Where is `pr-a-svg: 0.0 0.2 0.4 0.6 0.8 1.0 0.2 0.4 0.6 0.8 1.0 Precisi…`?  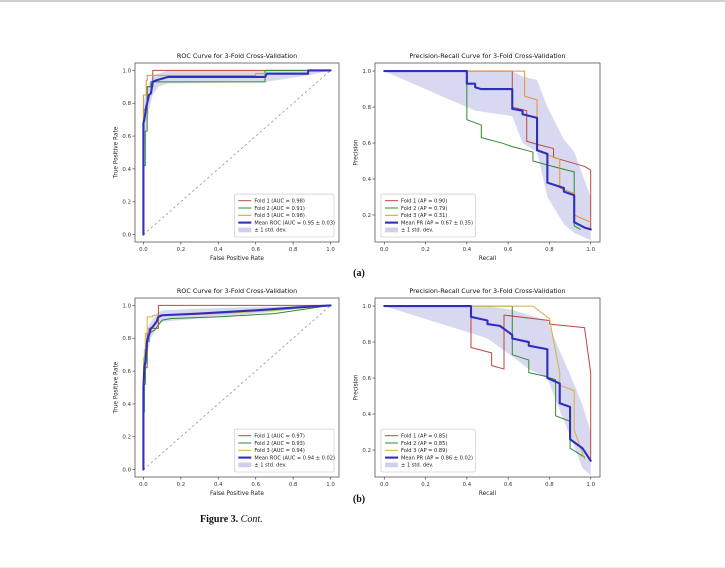
pr-a-svg: 0.0 0.2 0.4 0.6 0.8 1.0 0.2 0.4 0.6 0.8 1.0 Precisi… is located at coordinates (477, 157).